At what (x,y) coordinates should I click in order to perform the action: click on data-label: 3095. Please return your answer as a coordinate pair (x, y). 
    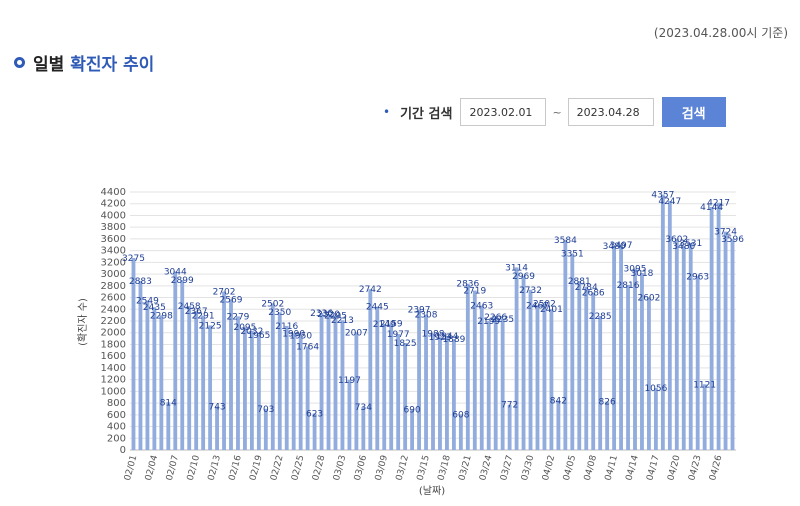
    Looking at the image, I should click on (635, 270).